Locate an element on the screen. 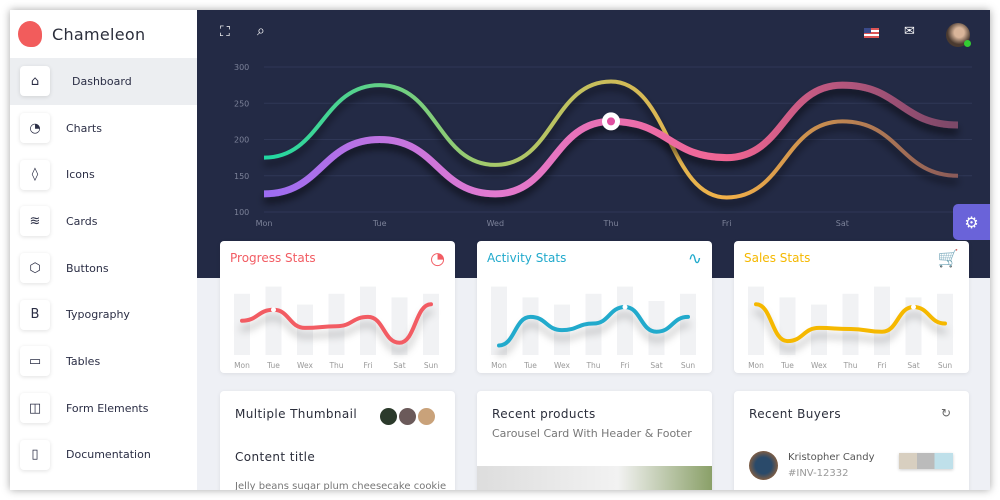 The height and width of the screenshot is (500, 1000). content-title: Content title is located at coordinates (275, 457).